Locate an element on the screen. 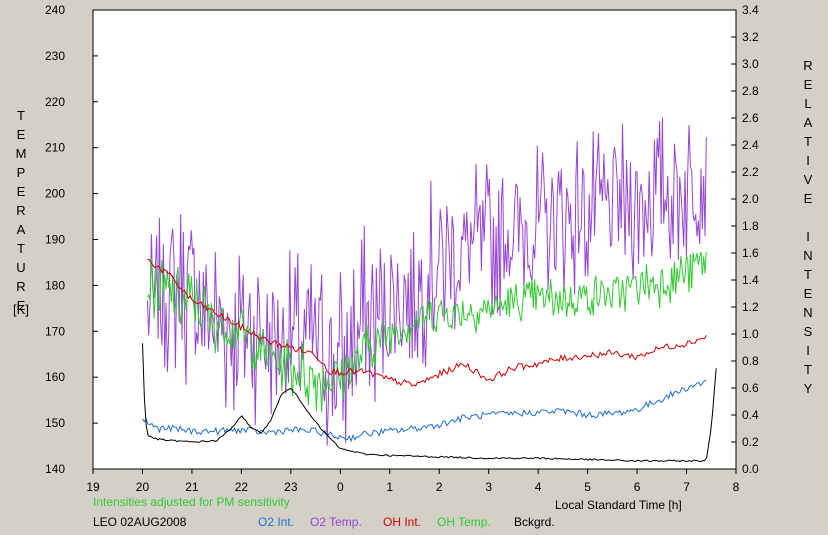 This screenshot has height=535, width=828. right-axis-title-char: V is located at coordinates (808, 179).